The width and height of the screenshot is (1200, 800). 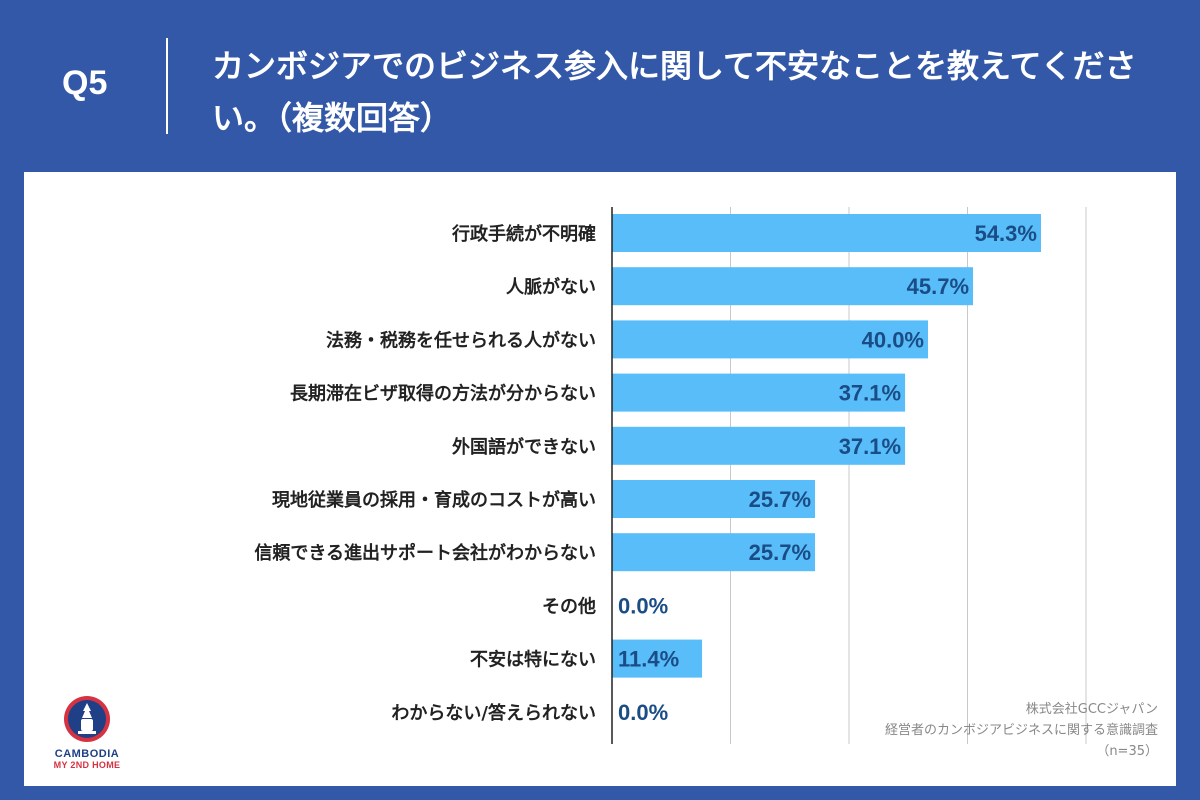 What do you see at coordinates (523, 234) in the screenshot?
I see `category-label: 行政手続が不明確` at bounding box center [523, 234].